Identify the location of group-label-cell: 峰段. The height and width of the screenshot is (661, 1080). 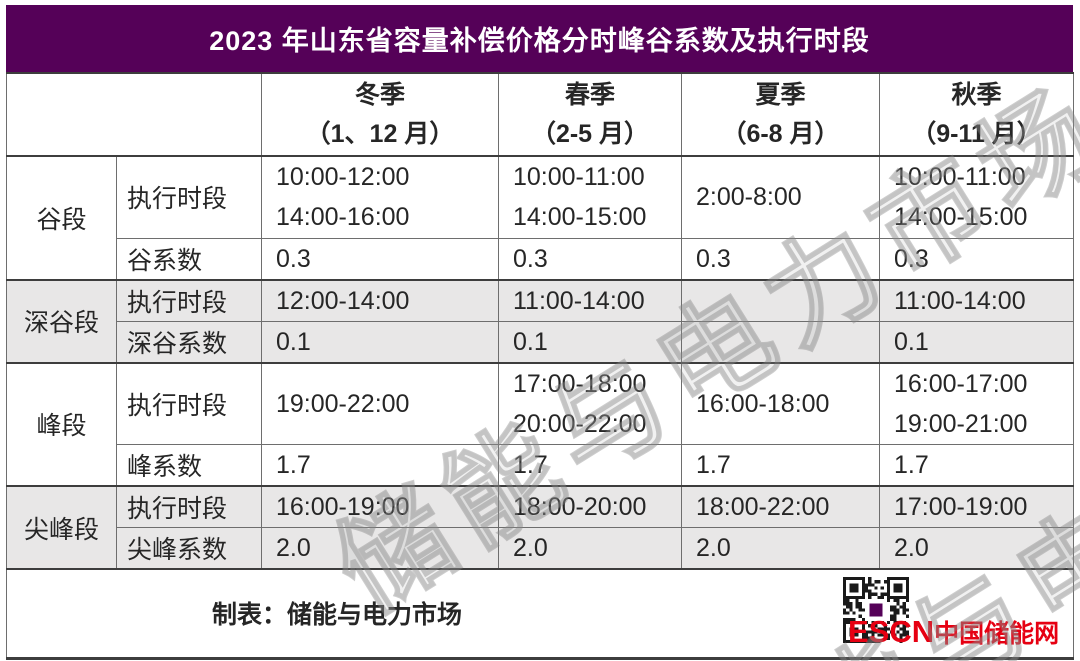
(61, 424).